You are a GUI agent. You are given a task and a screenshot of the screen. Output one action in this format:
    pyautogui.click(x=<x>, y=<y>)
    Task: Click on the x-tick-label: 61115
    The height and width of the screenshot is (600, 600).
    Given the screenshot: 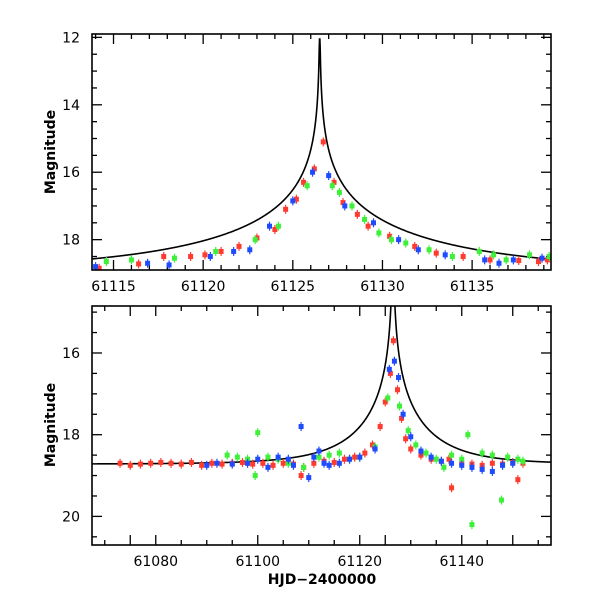 What is the action you would take?
    pyautogui.click(x=113, y=287)
    